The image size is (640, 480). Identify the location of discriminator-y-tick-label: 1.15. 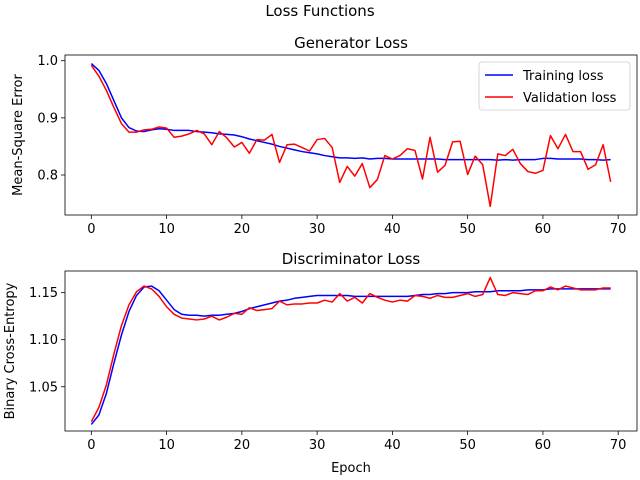
(43, 293).